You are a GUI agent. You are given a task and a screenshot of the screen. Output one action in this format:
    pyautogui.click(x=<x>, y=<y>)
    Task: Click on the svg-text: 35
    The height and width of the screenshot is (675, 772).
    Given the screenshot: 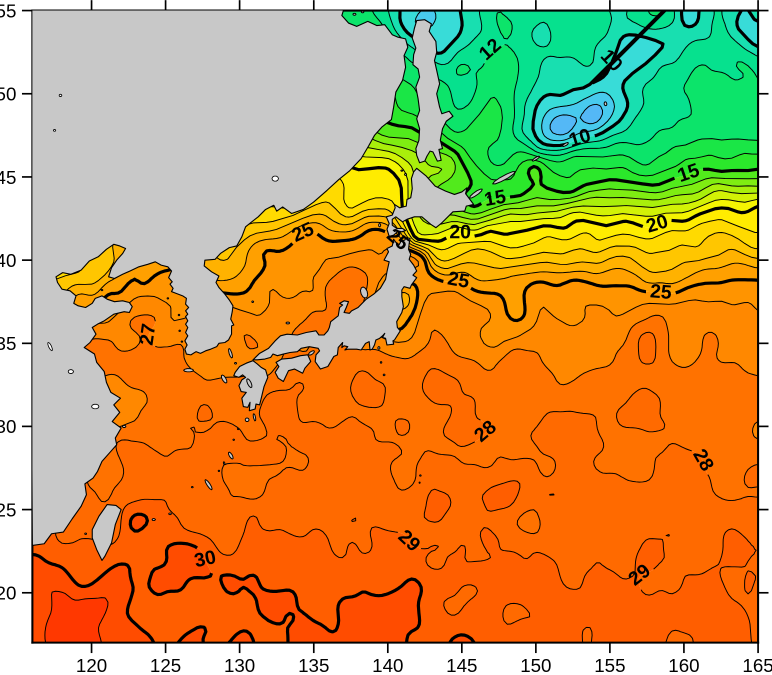 What is the action you would take?
    pyautogui.click(x=8, y=343)
    